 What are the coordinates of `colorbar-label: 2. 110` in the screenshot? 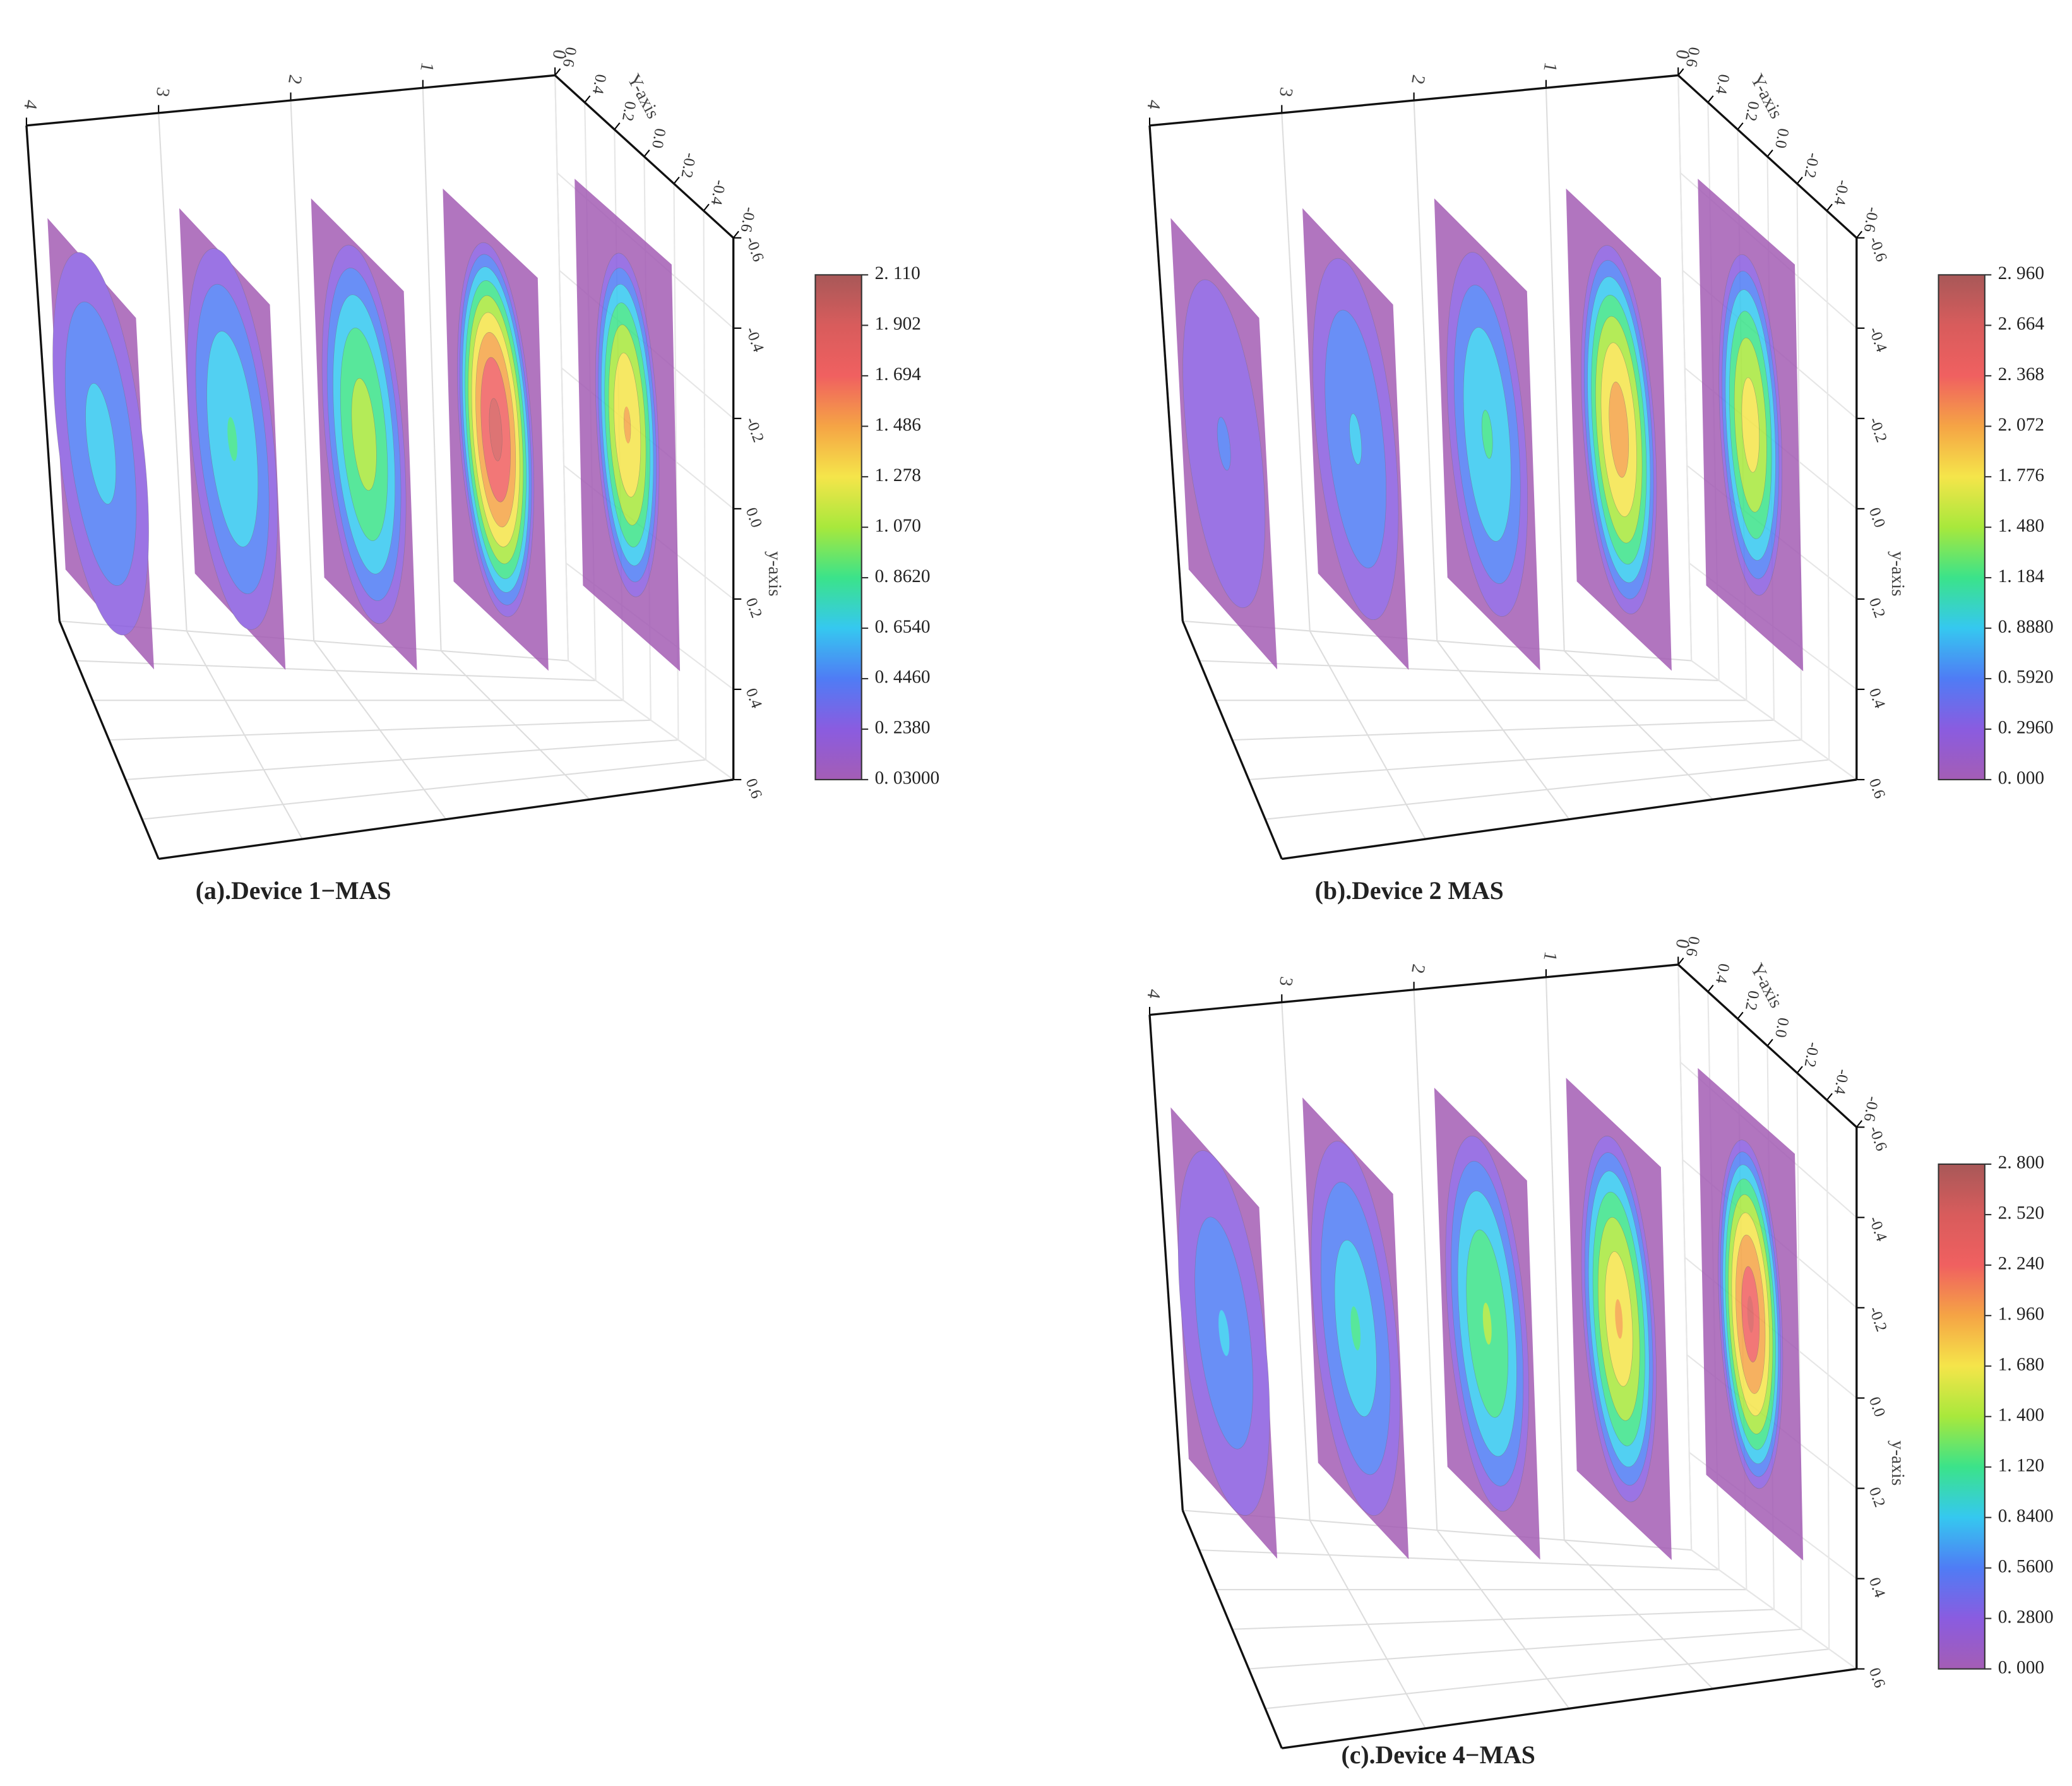 It's located at (897, 273).